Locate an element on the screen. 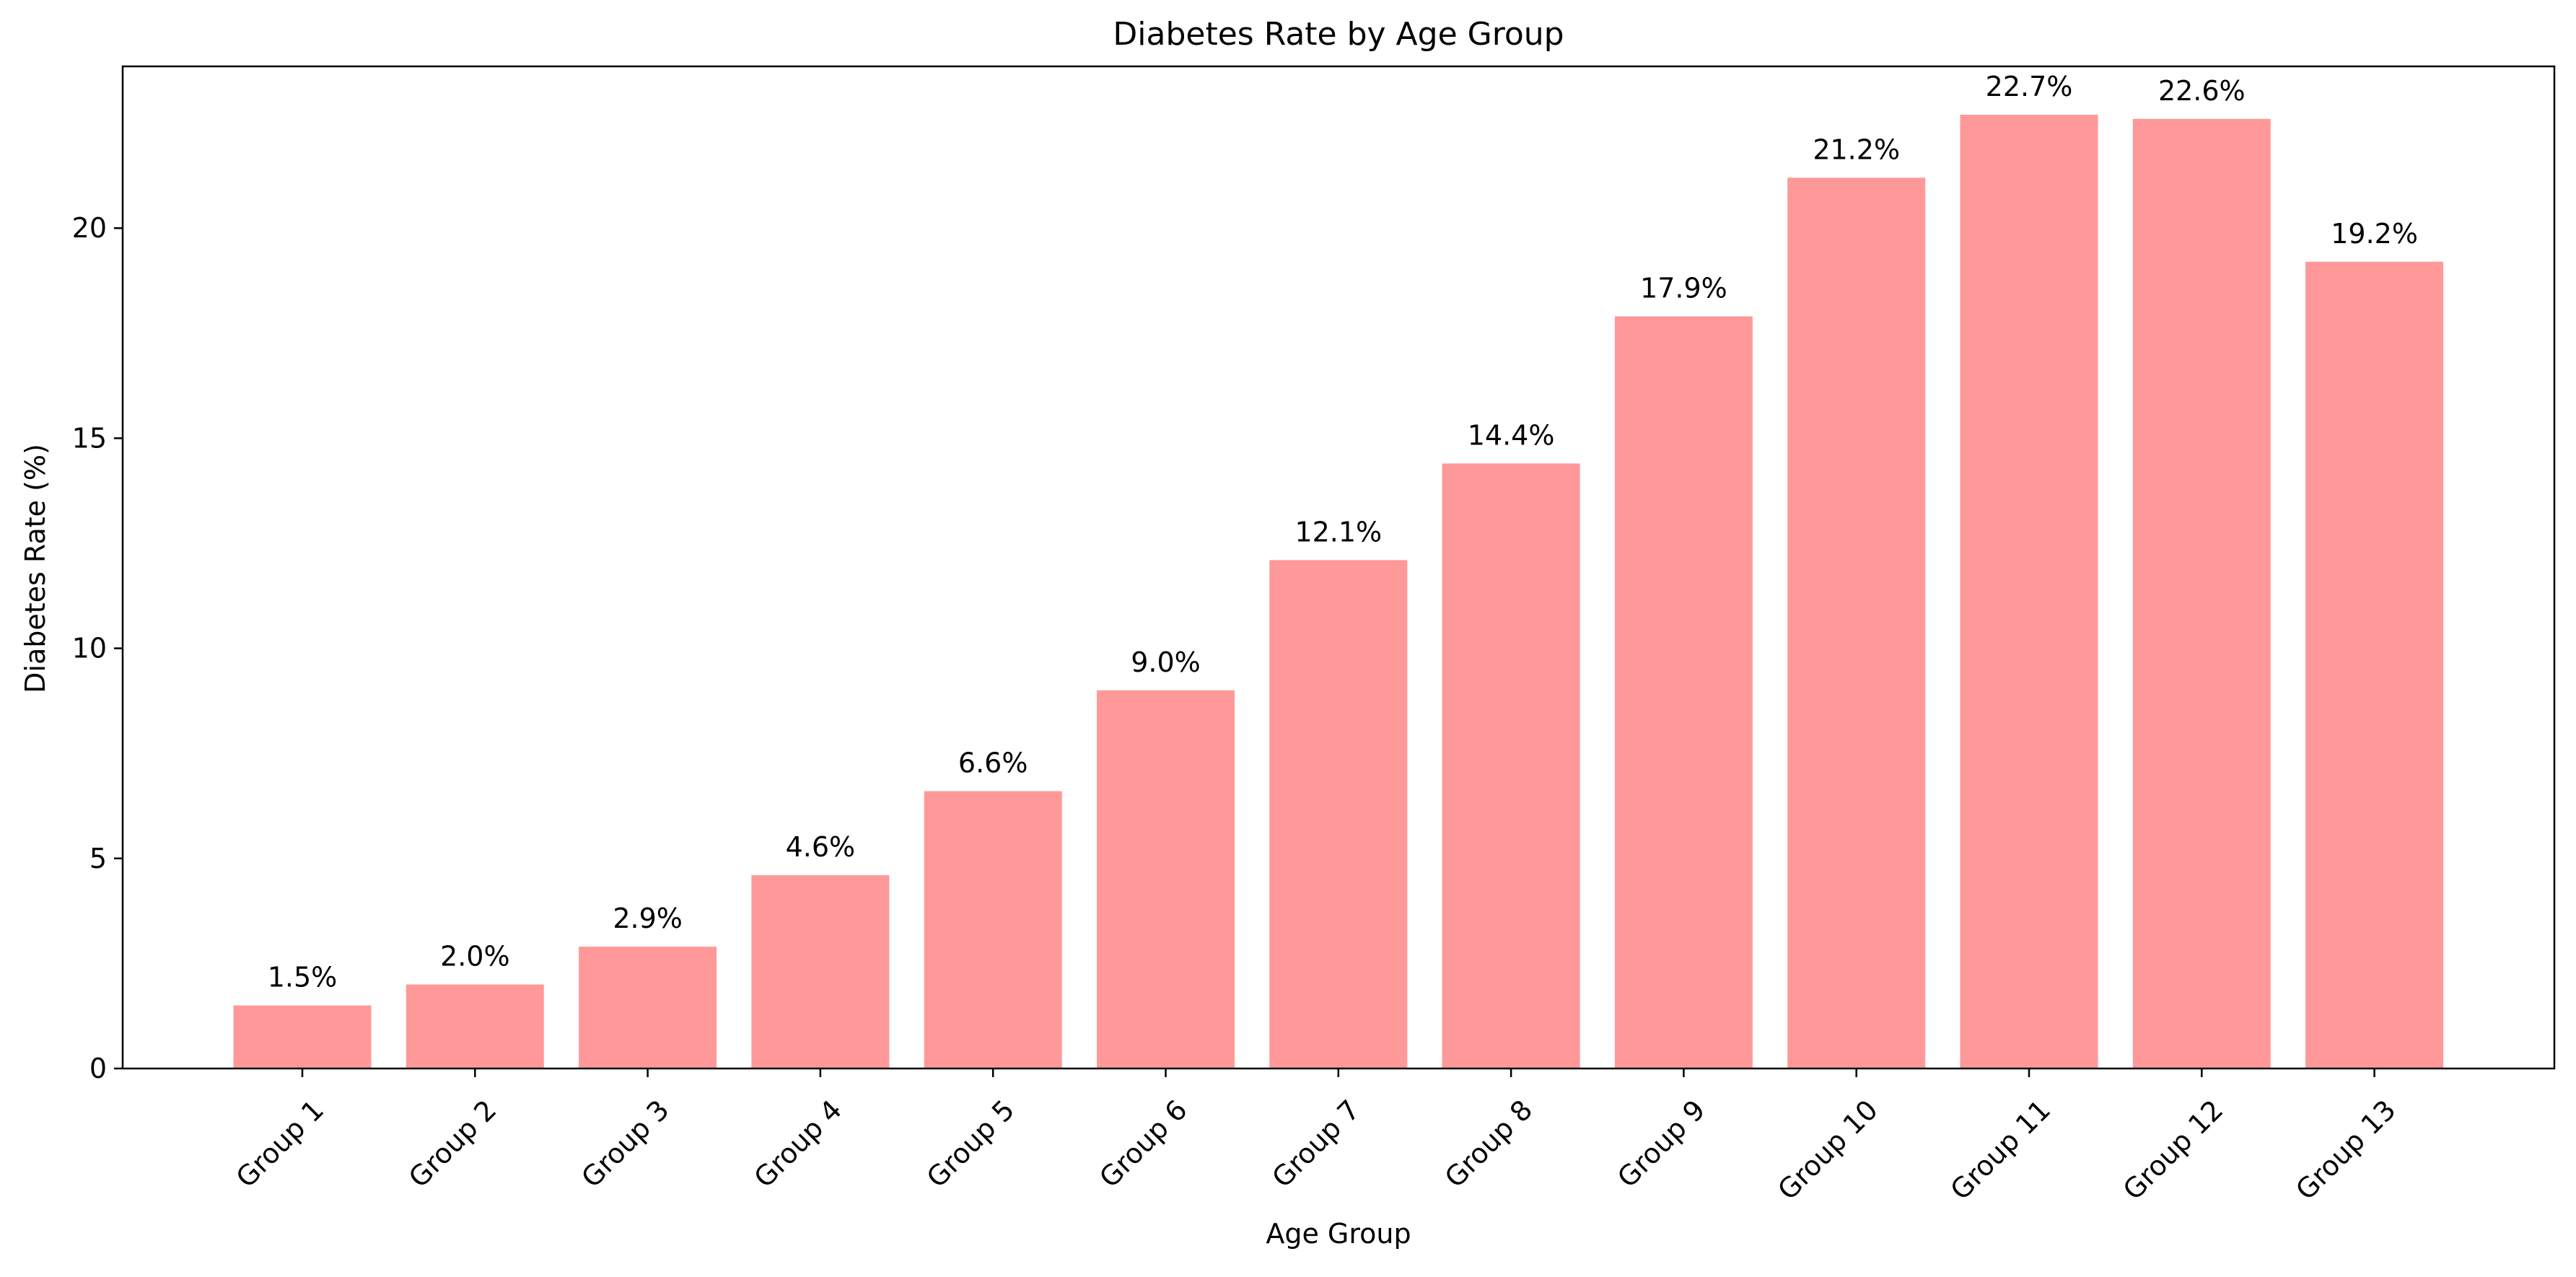 The image size is (2576, 1277). data-label: 22.6% is located at coordinates (2202, 91).